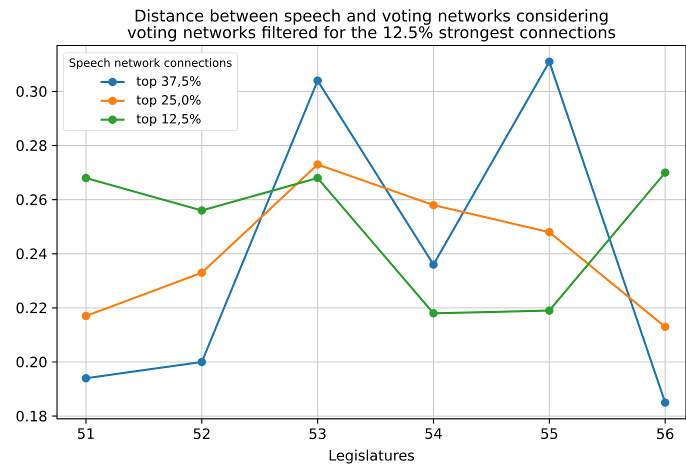  I want to click on y-tick-label: 0.20, so click(31, 362).